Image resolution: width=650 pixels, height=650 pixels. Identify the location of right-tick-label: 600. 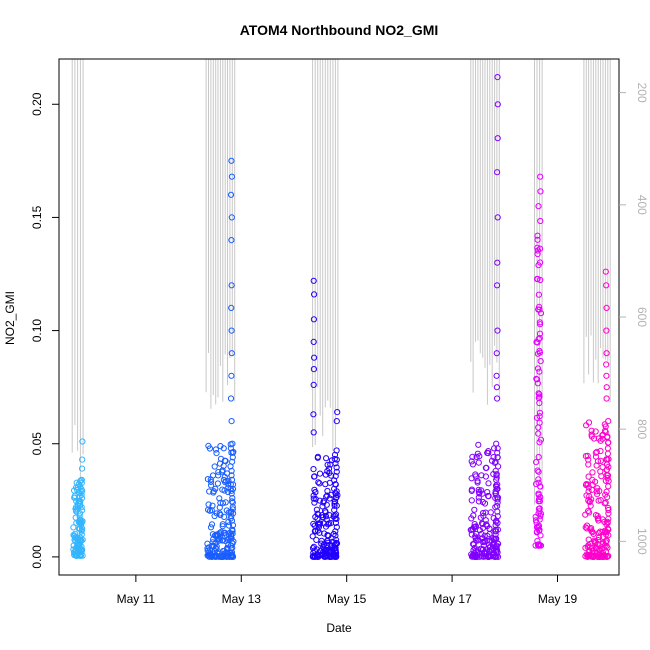
(642, 317).